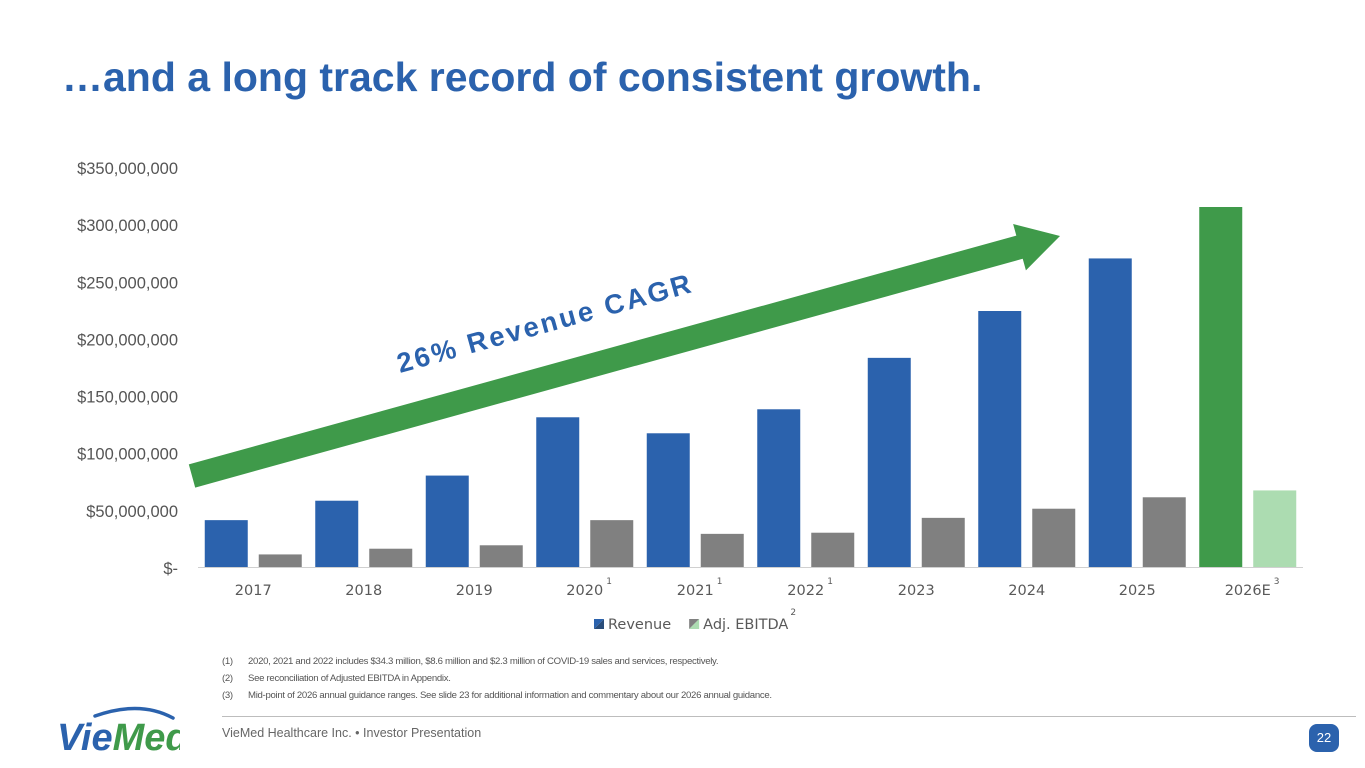 The height and width of the screenshot is (768, 1365). Describe the element at coordinates (745, 625) in the screenshot. I see `legend-label: Adj. EBITDA` at that location.